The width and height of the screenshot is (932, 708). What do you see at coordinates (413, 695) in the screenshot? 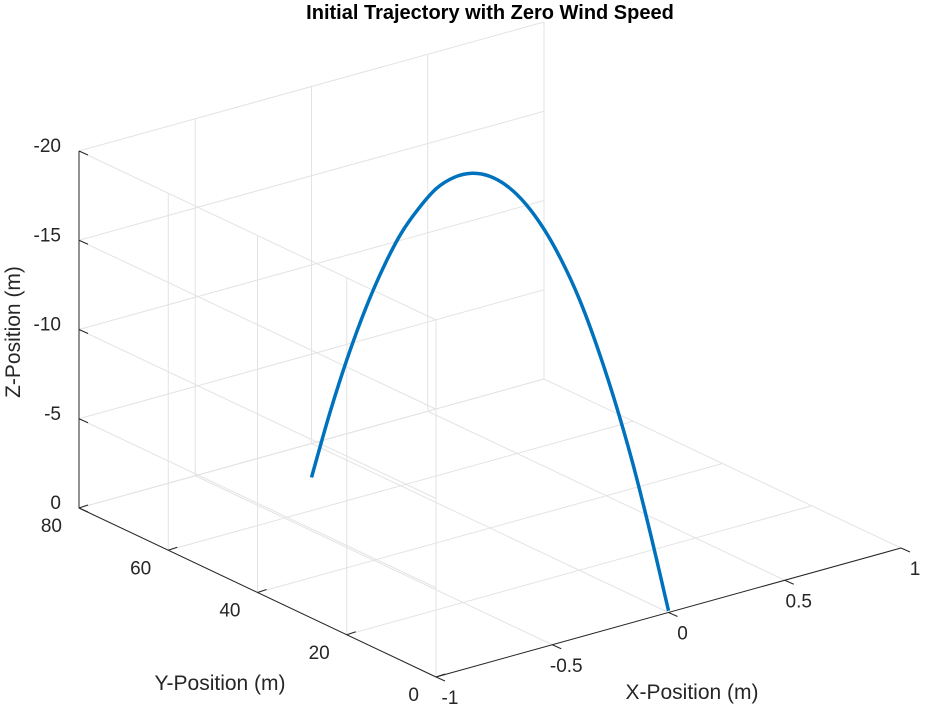
I see `y-tick-label: 0` at bounding box center [413, 695].